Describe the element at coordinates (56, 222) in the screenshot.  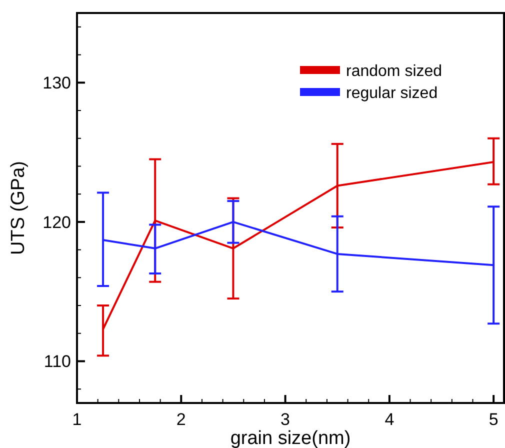
I see `y-tick-label: 120` at that location.